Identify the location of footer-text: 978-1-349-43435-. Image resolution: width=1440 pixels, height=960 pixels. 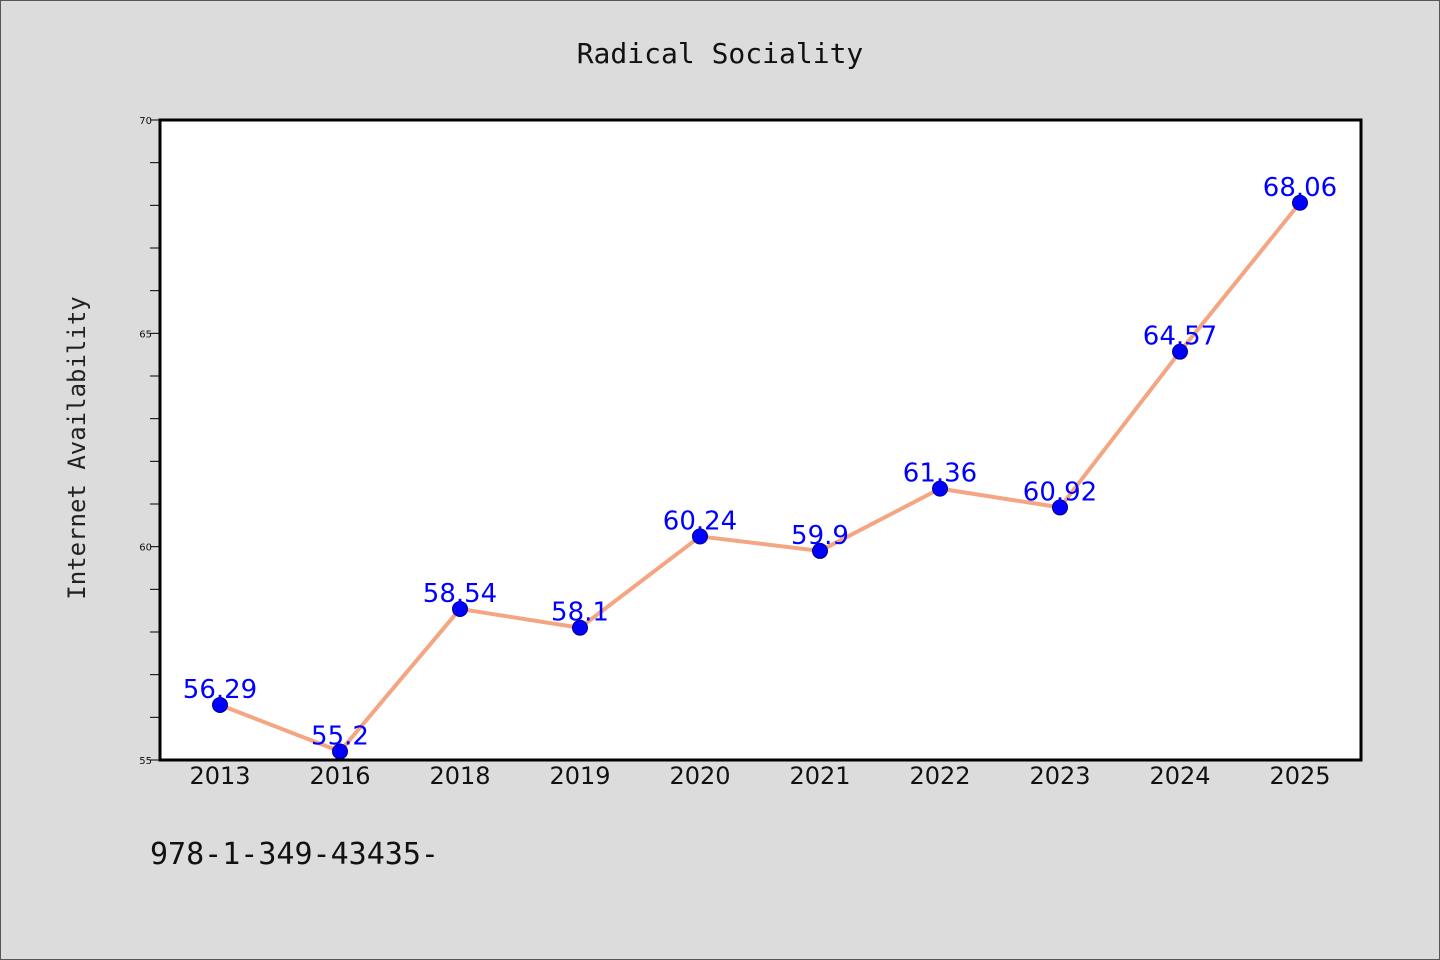
(294, 854).